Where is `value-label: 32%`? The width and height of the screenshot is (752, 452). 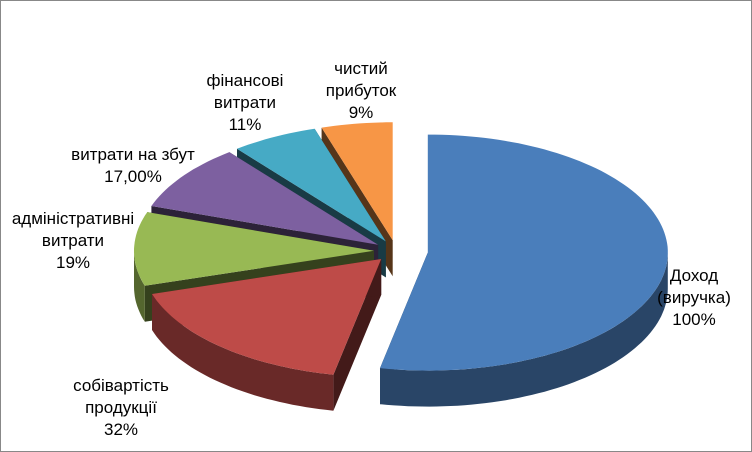
value-label: 32% is located at coordinates (121, 429).